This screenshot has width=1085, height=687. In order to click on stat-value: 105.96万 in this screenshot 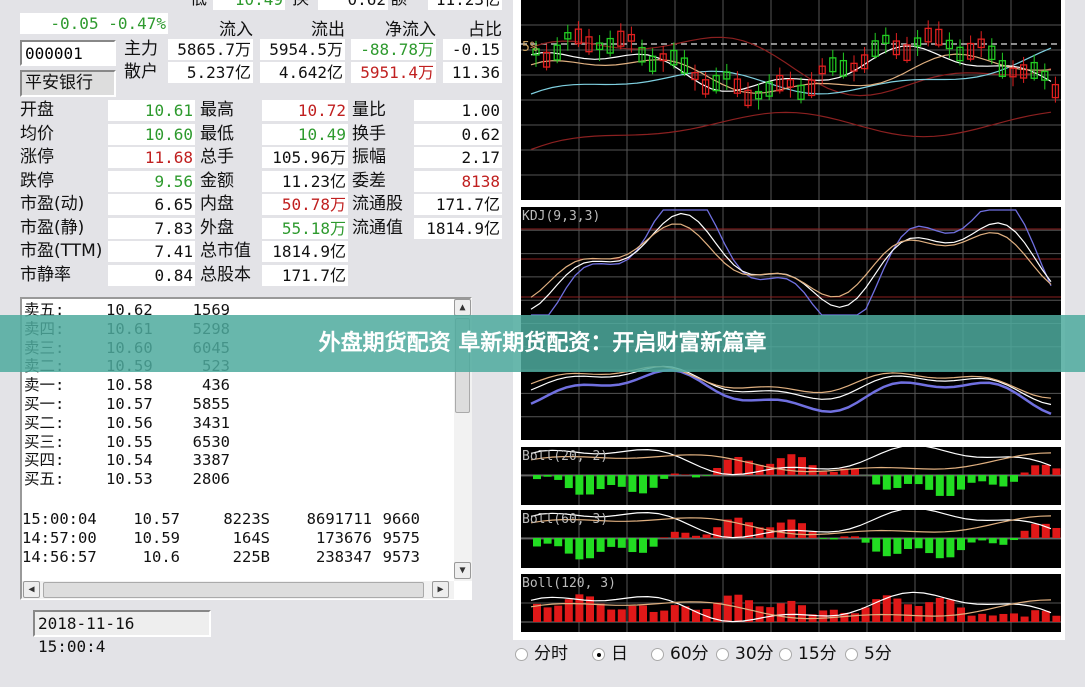, I will do `click(305, 157)`.